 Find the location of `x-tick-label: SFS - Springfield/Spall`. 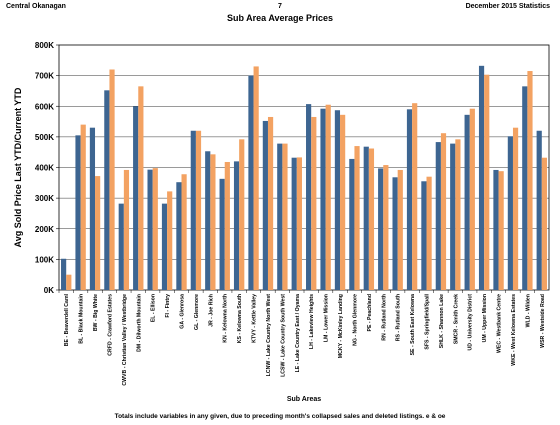

x-tick-label: SFS - Springfield/Spall is located at coordinates (428, 321).